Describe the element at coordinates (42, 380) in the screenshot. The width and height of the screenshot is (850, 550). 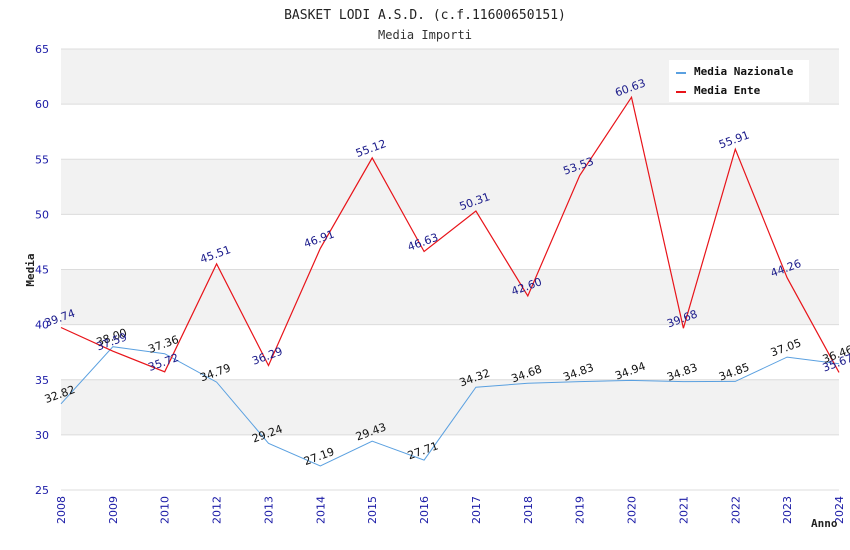
I see `y-tick-label: 35` at that location.